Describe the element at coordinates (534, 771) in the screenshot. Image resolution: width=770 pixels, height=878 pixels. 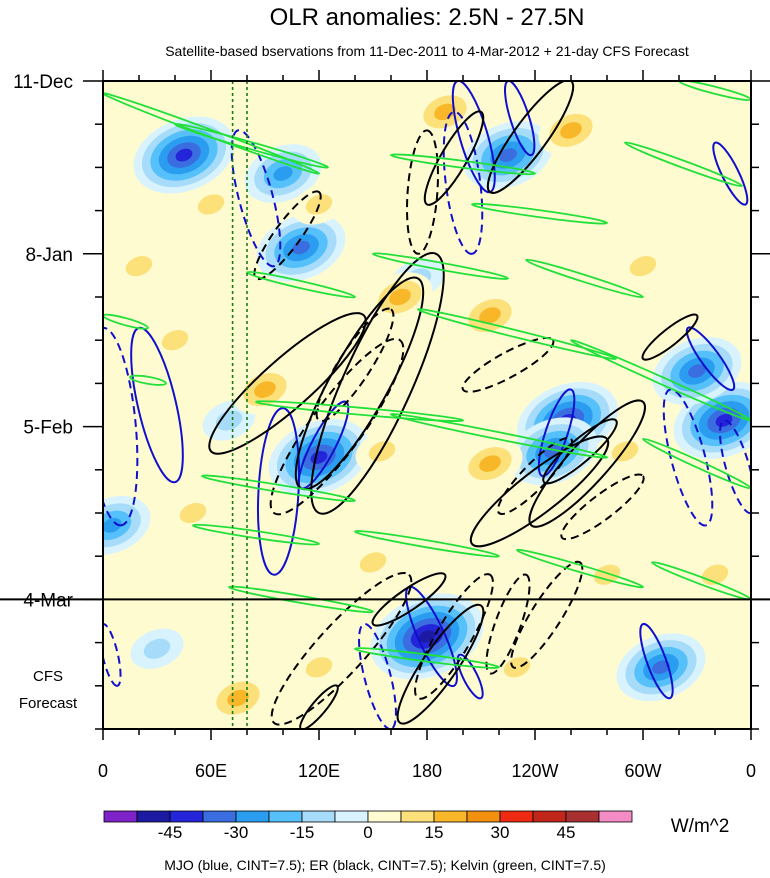
I see `x-tick-label-4: 120W` at that location.